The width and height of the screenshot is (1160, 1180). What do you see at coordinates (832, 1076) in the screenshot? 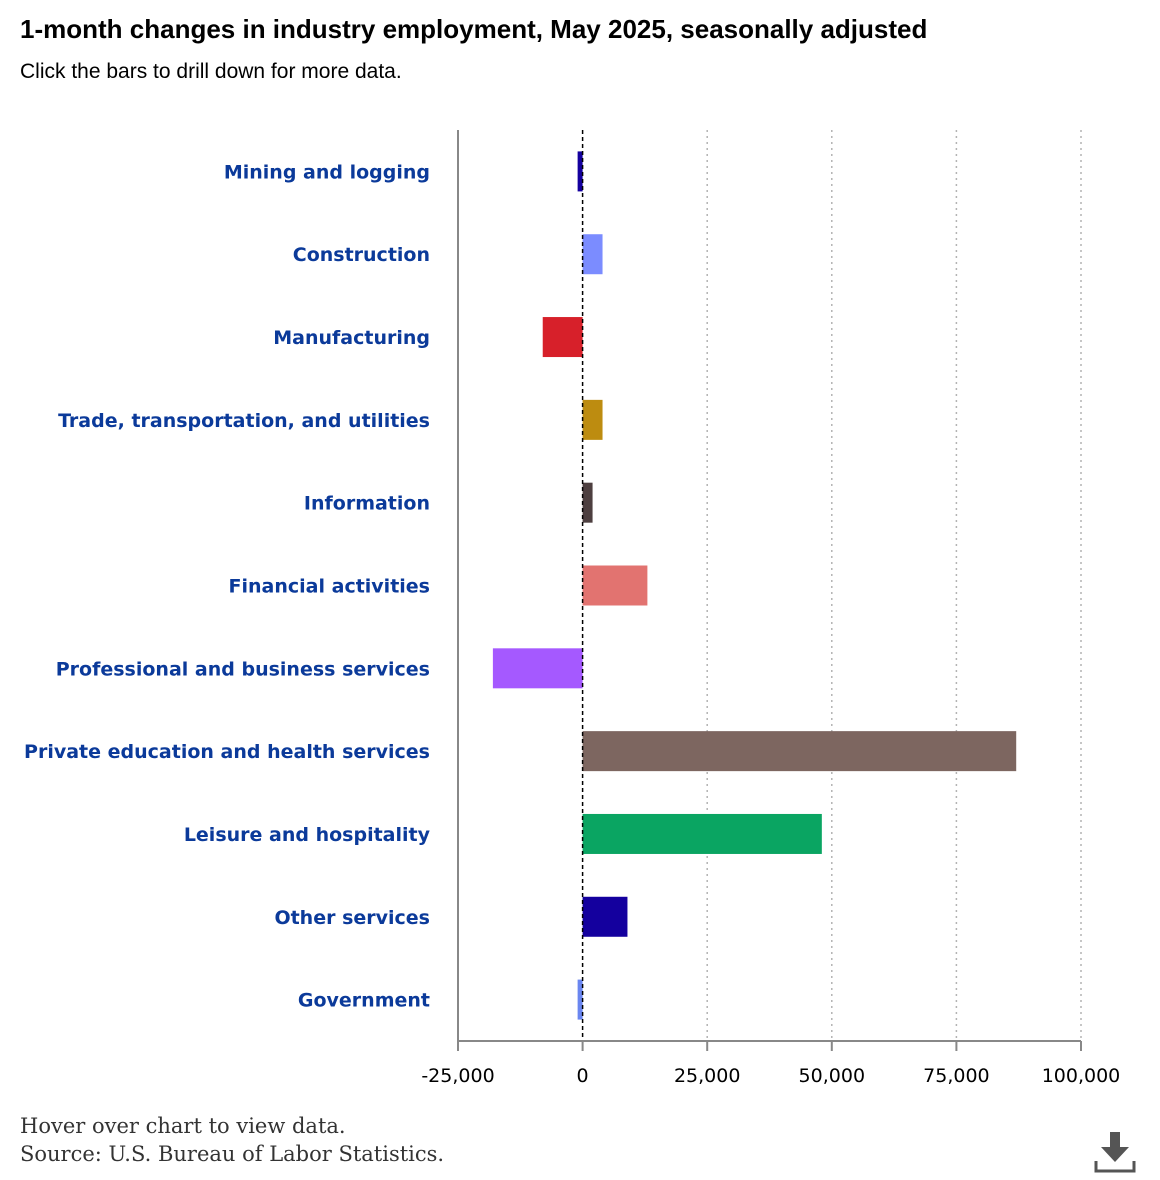
I see `x-tick-label: 50,000` at bounding box center [832, 1076].